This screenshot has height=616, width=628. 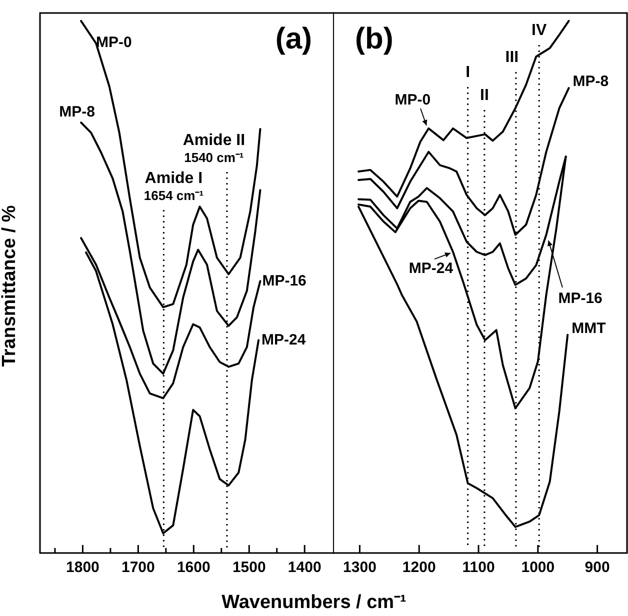 What do you see at coordinates (293, 39) in the screenshot?
I see `chart-title: (a)` at bounding box center [293, 39].